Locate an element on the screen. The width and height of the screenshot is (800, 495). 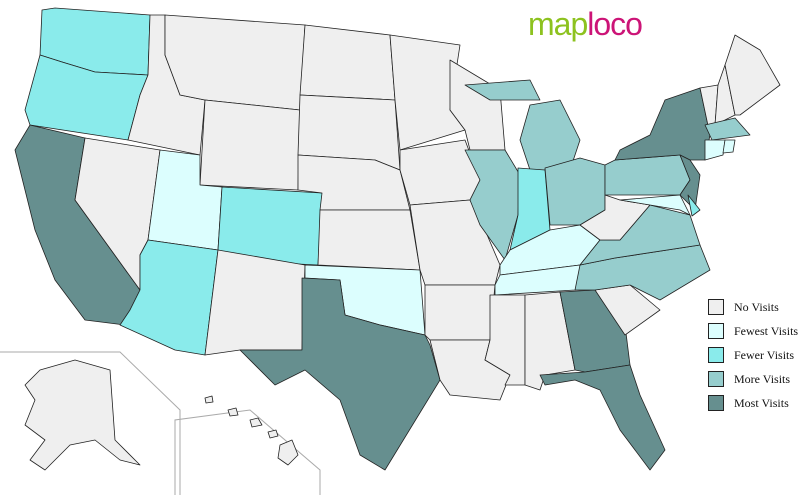
state-mt is located at coordinates (235, 62).